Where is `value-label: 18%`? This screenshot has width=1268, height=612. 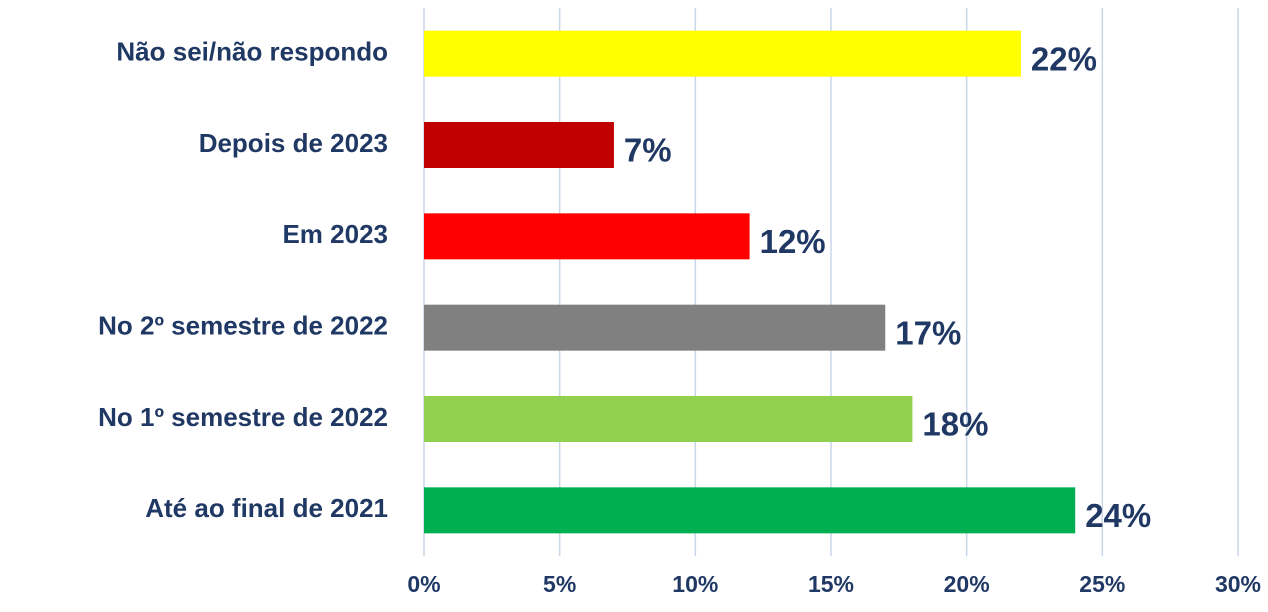 value-label: 18% is located at coordinates (955, 424).